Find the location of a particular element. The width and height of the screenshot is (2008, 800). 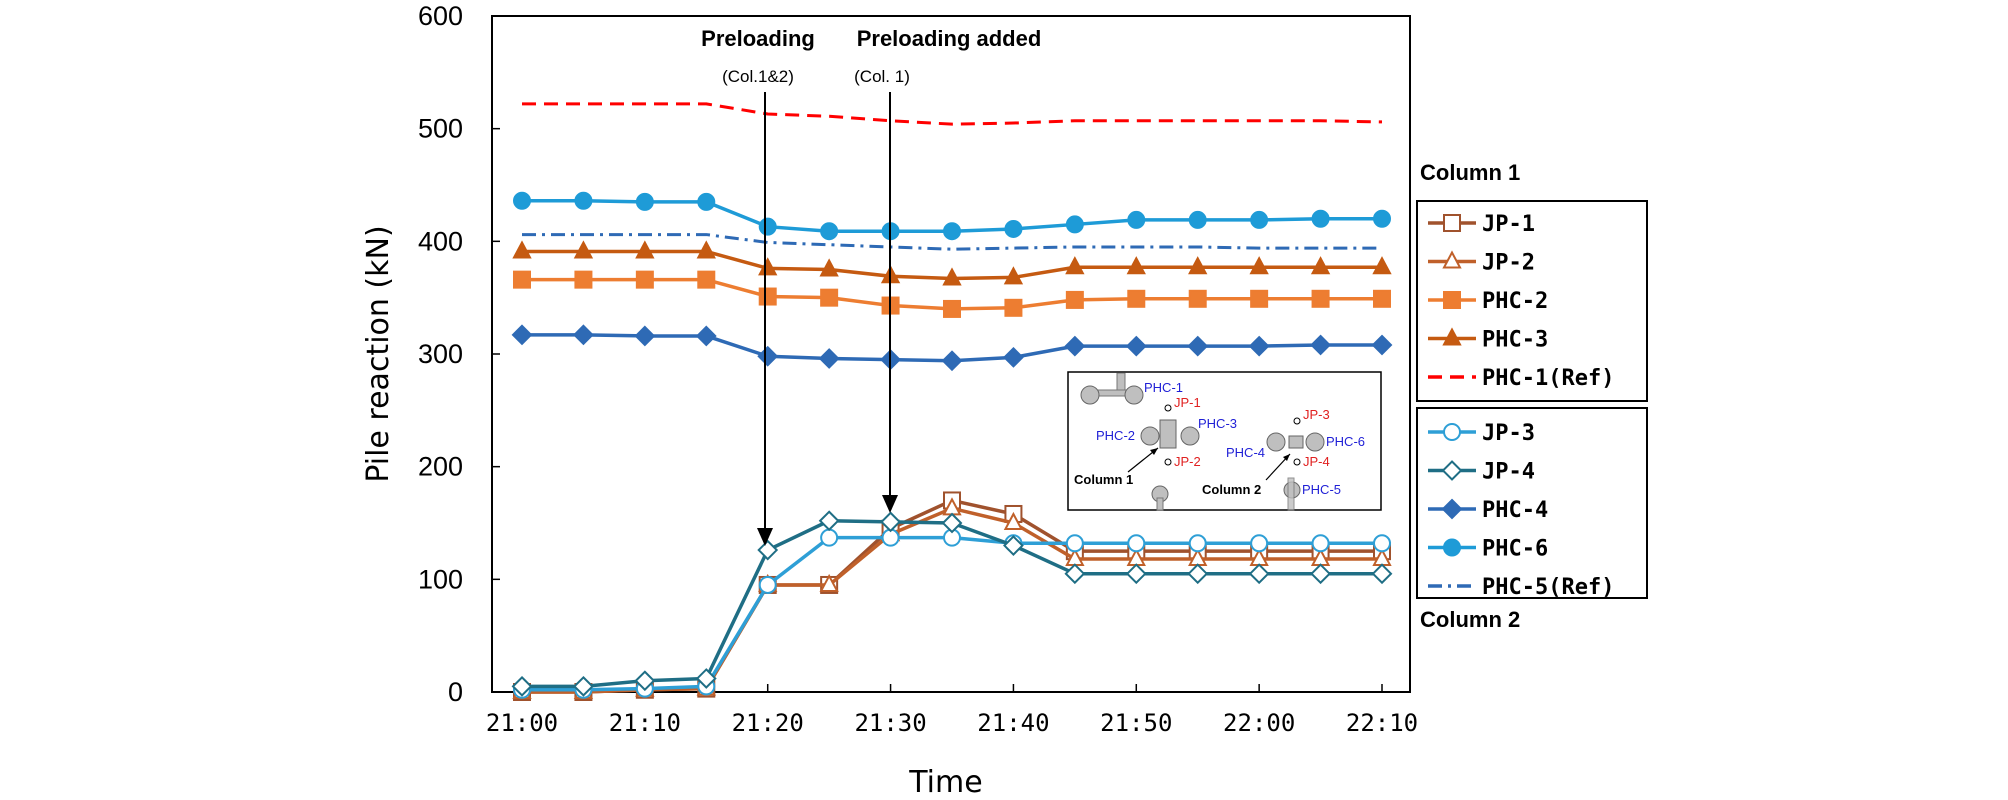

legend-label-phc-4: PHC-4 is located at coordinates (1515, 510).